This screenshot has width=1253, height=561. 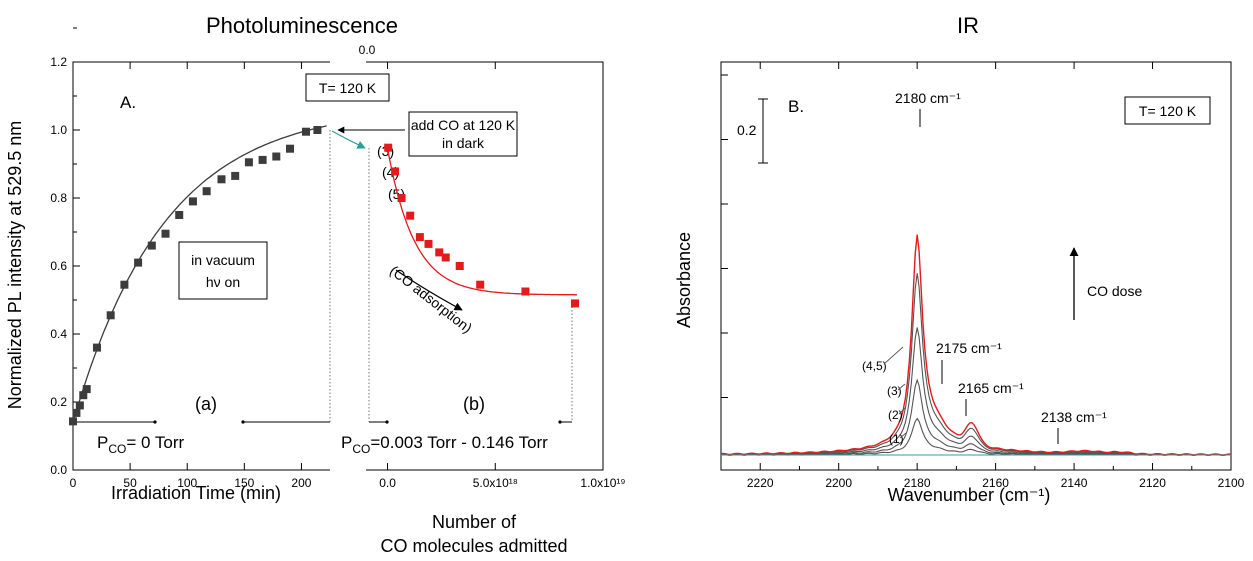 I want to click on pl-y-tick-label: 0.8, so click(x=58, y=198).